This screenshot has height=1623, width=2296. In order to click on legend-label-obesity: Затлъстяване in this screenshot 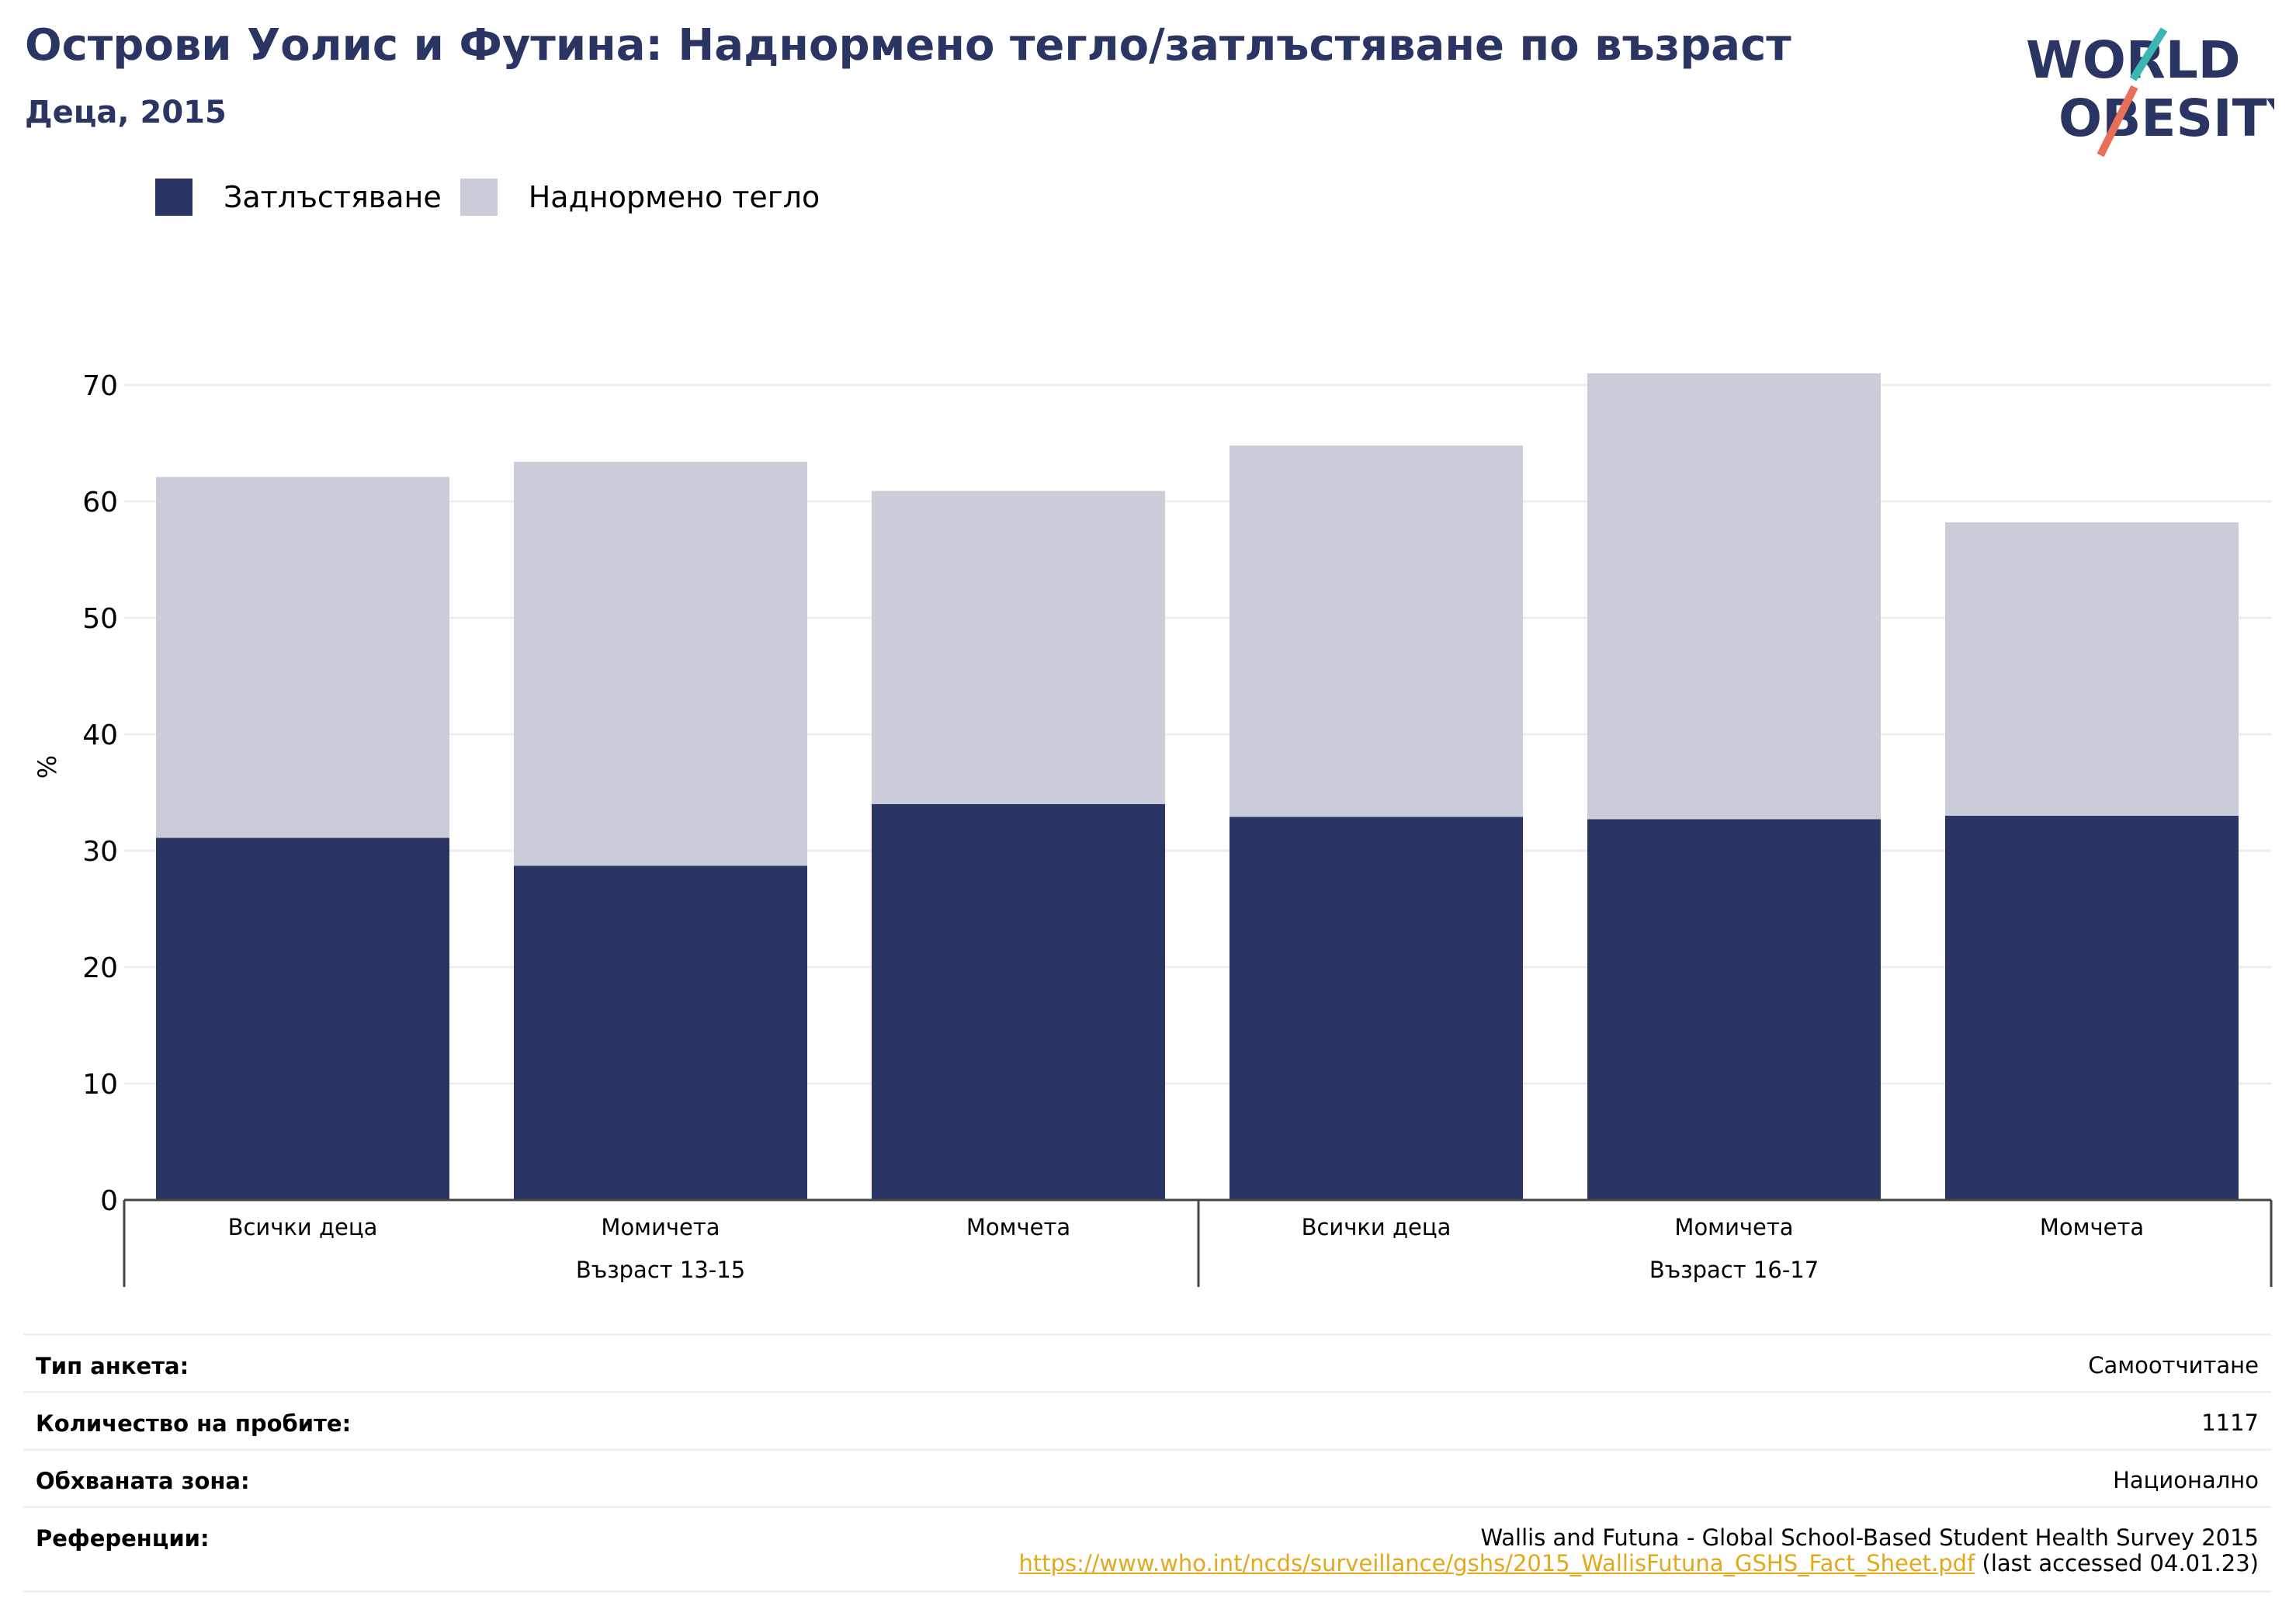, I will do `click(333, 197)`.